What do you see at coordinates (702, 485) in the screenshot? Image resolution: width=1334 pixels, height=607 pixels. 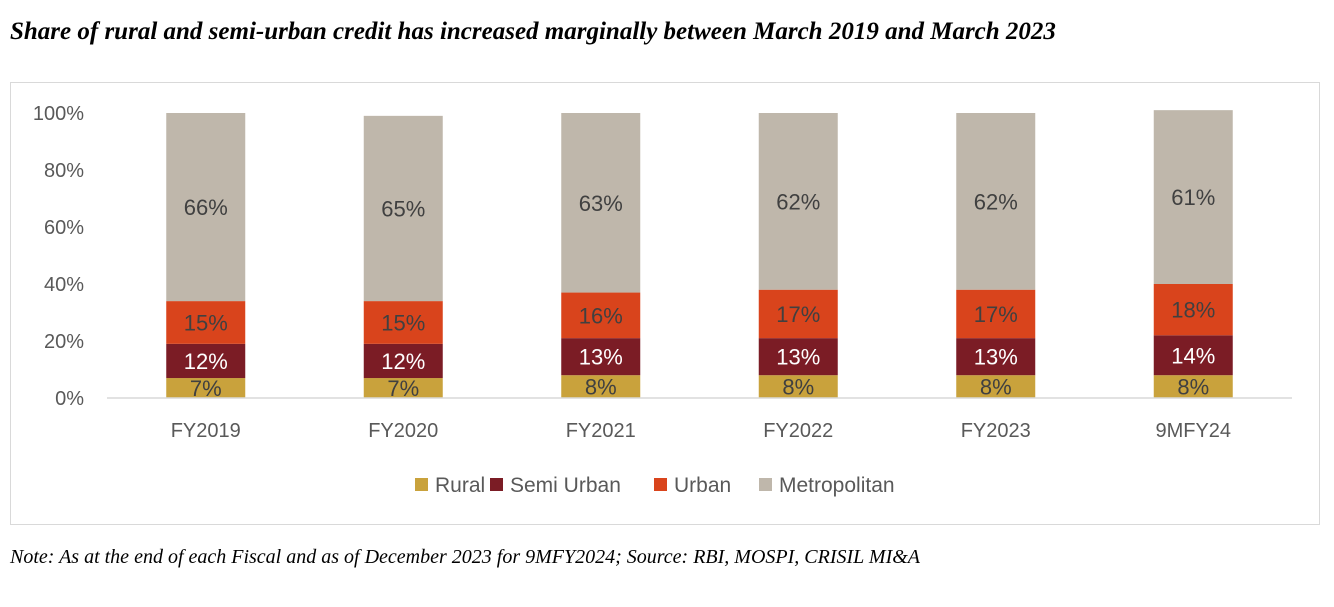 I see `legend-label: Urban` at bounding box center [702, 485].